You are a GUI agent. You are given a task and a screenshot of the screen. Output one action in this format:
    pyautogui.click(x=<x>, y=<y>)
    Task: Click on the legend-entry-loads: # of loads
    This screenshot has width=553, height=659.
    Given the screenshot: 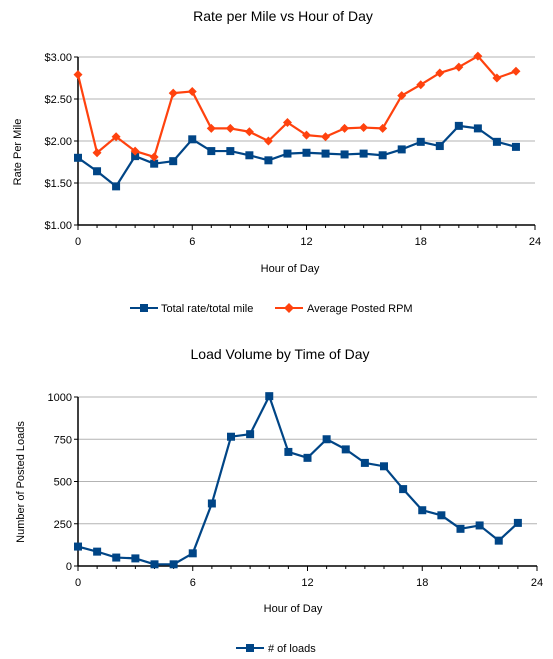 What is the action you would take?
    pyautogui.click(x=276, y=649)
    